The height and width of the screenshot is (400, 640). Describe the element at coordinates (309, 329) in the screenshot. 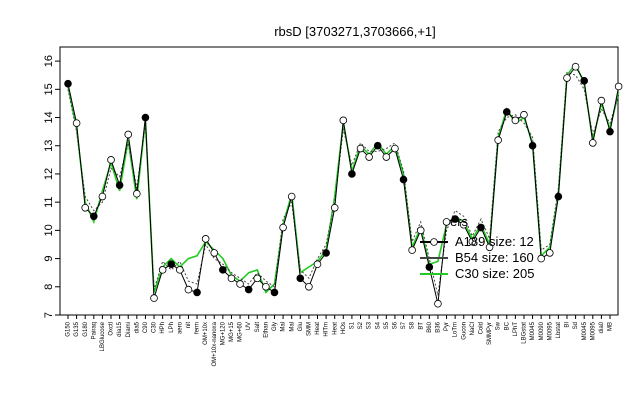

I see `x-tick-label: SMM` at that location.